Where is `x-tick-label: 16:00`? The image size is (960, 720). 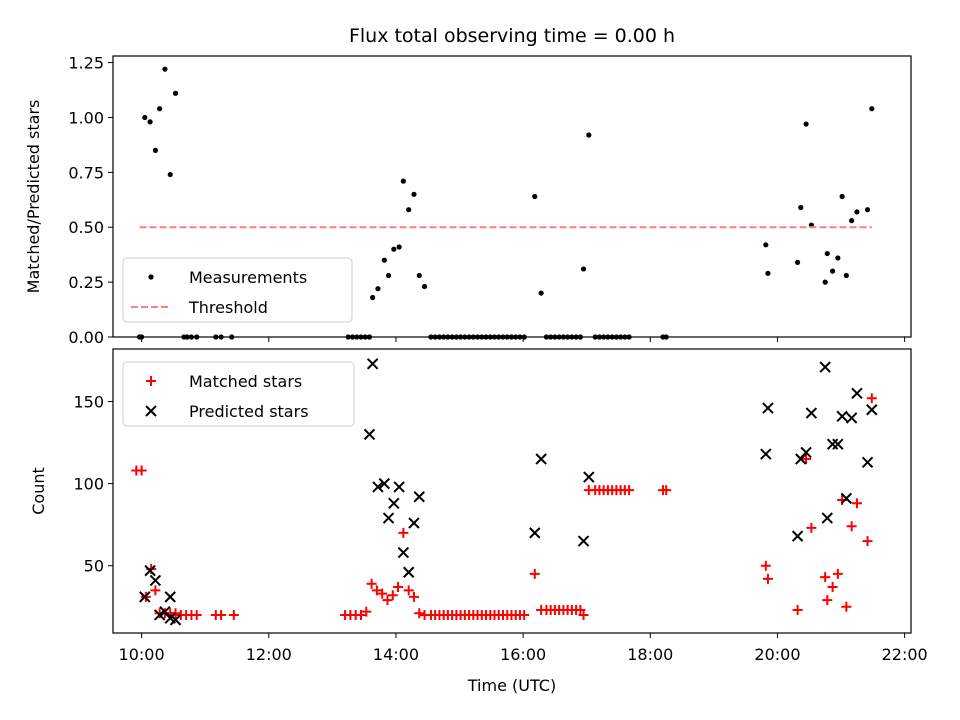
x-tick-label: 16:00 is located at coordinates (523, 654).